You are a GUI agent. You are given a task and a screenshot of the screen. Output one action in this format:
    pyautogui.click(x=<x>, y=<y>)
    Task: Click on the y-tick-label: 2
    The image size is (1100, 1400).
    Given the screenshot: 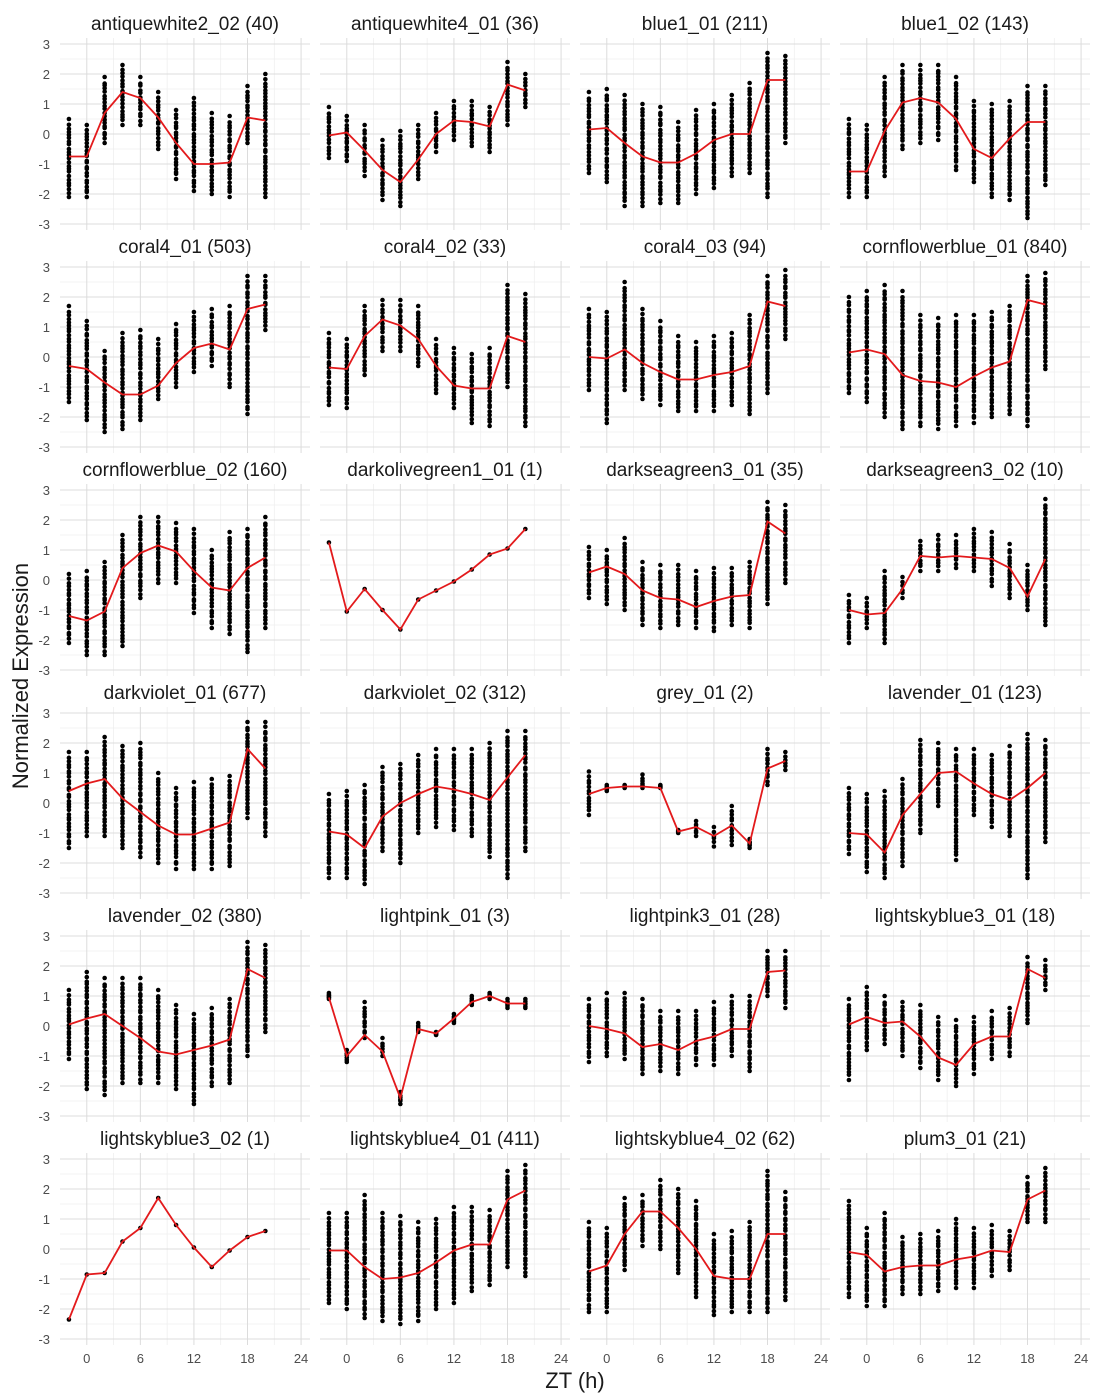 What is the action you would take?
    pyautogui.click(x=46, y=743)
    